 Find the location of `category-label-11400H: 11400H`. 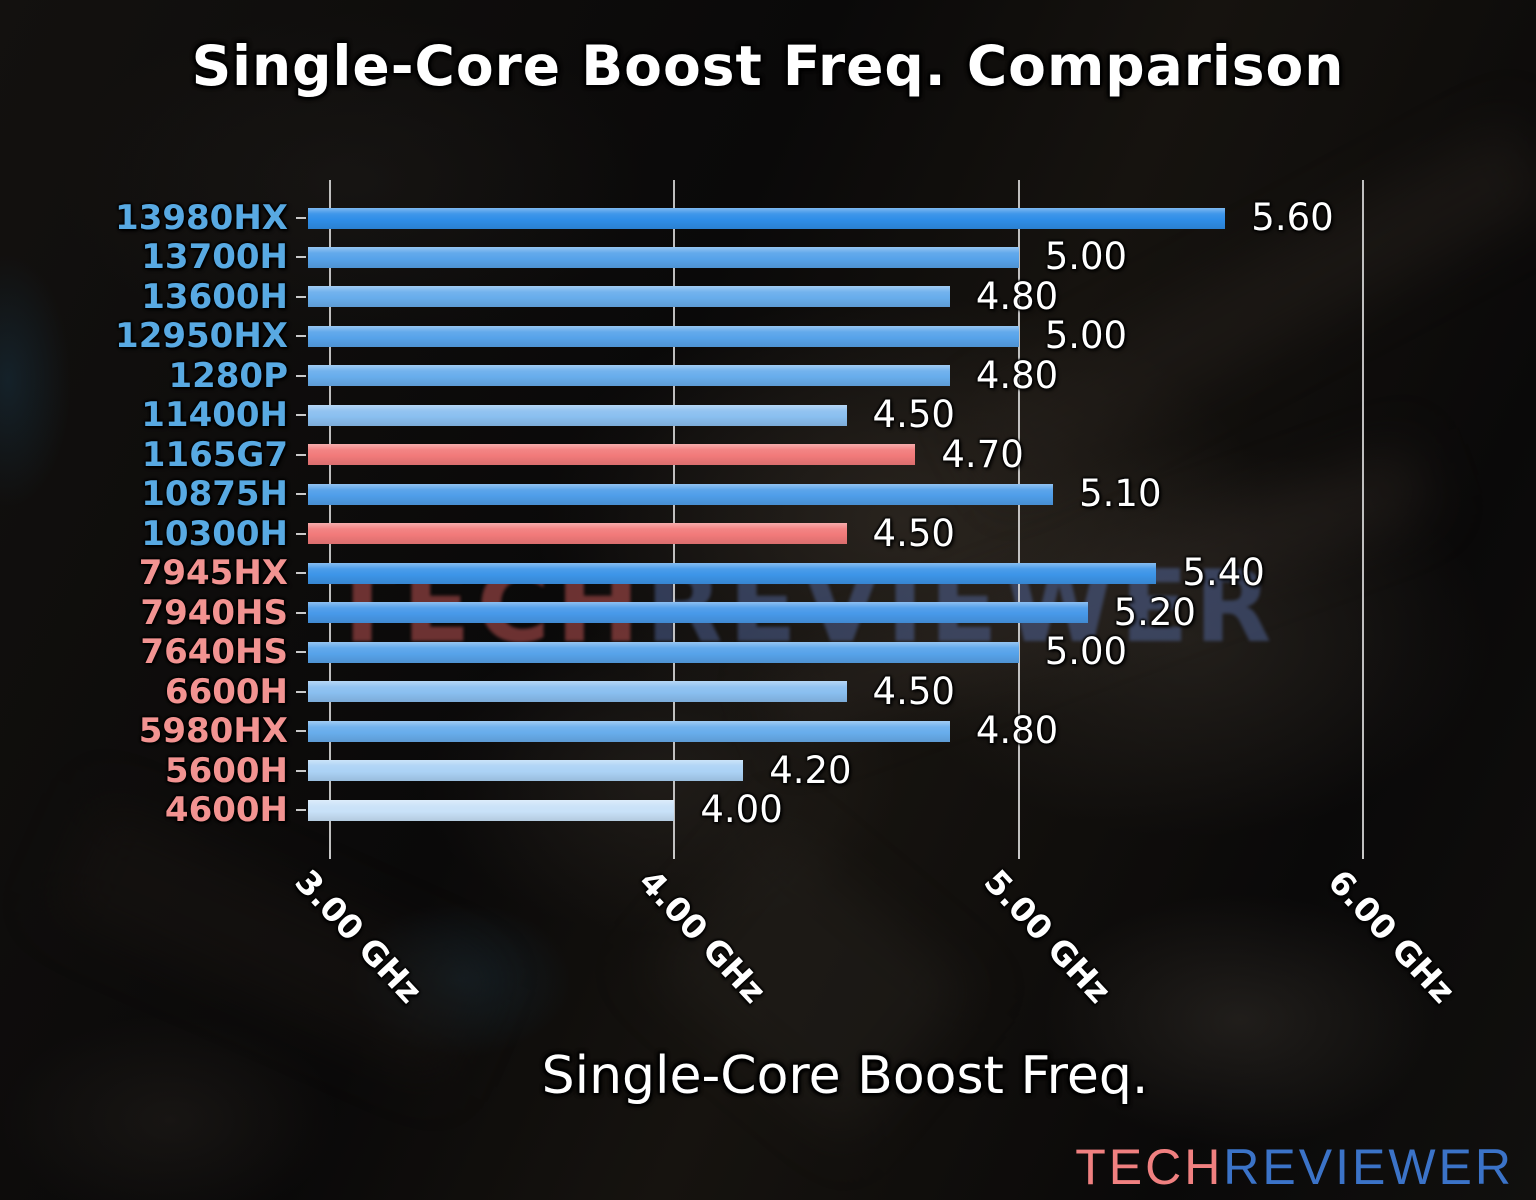

category-label-11400H: 11400H is located at coordinates (214, 415).